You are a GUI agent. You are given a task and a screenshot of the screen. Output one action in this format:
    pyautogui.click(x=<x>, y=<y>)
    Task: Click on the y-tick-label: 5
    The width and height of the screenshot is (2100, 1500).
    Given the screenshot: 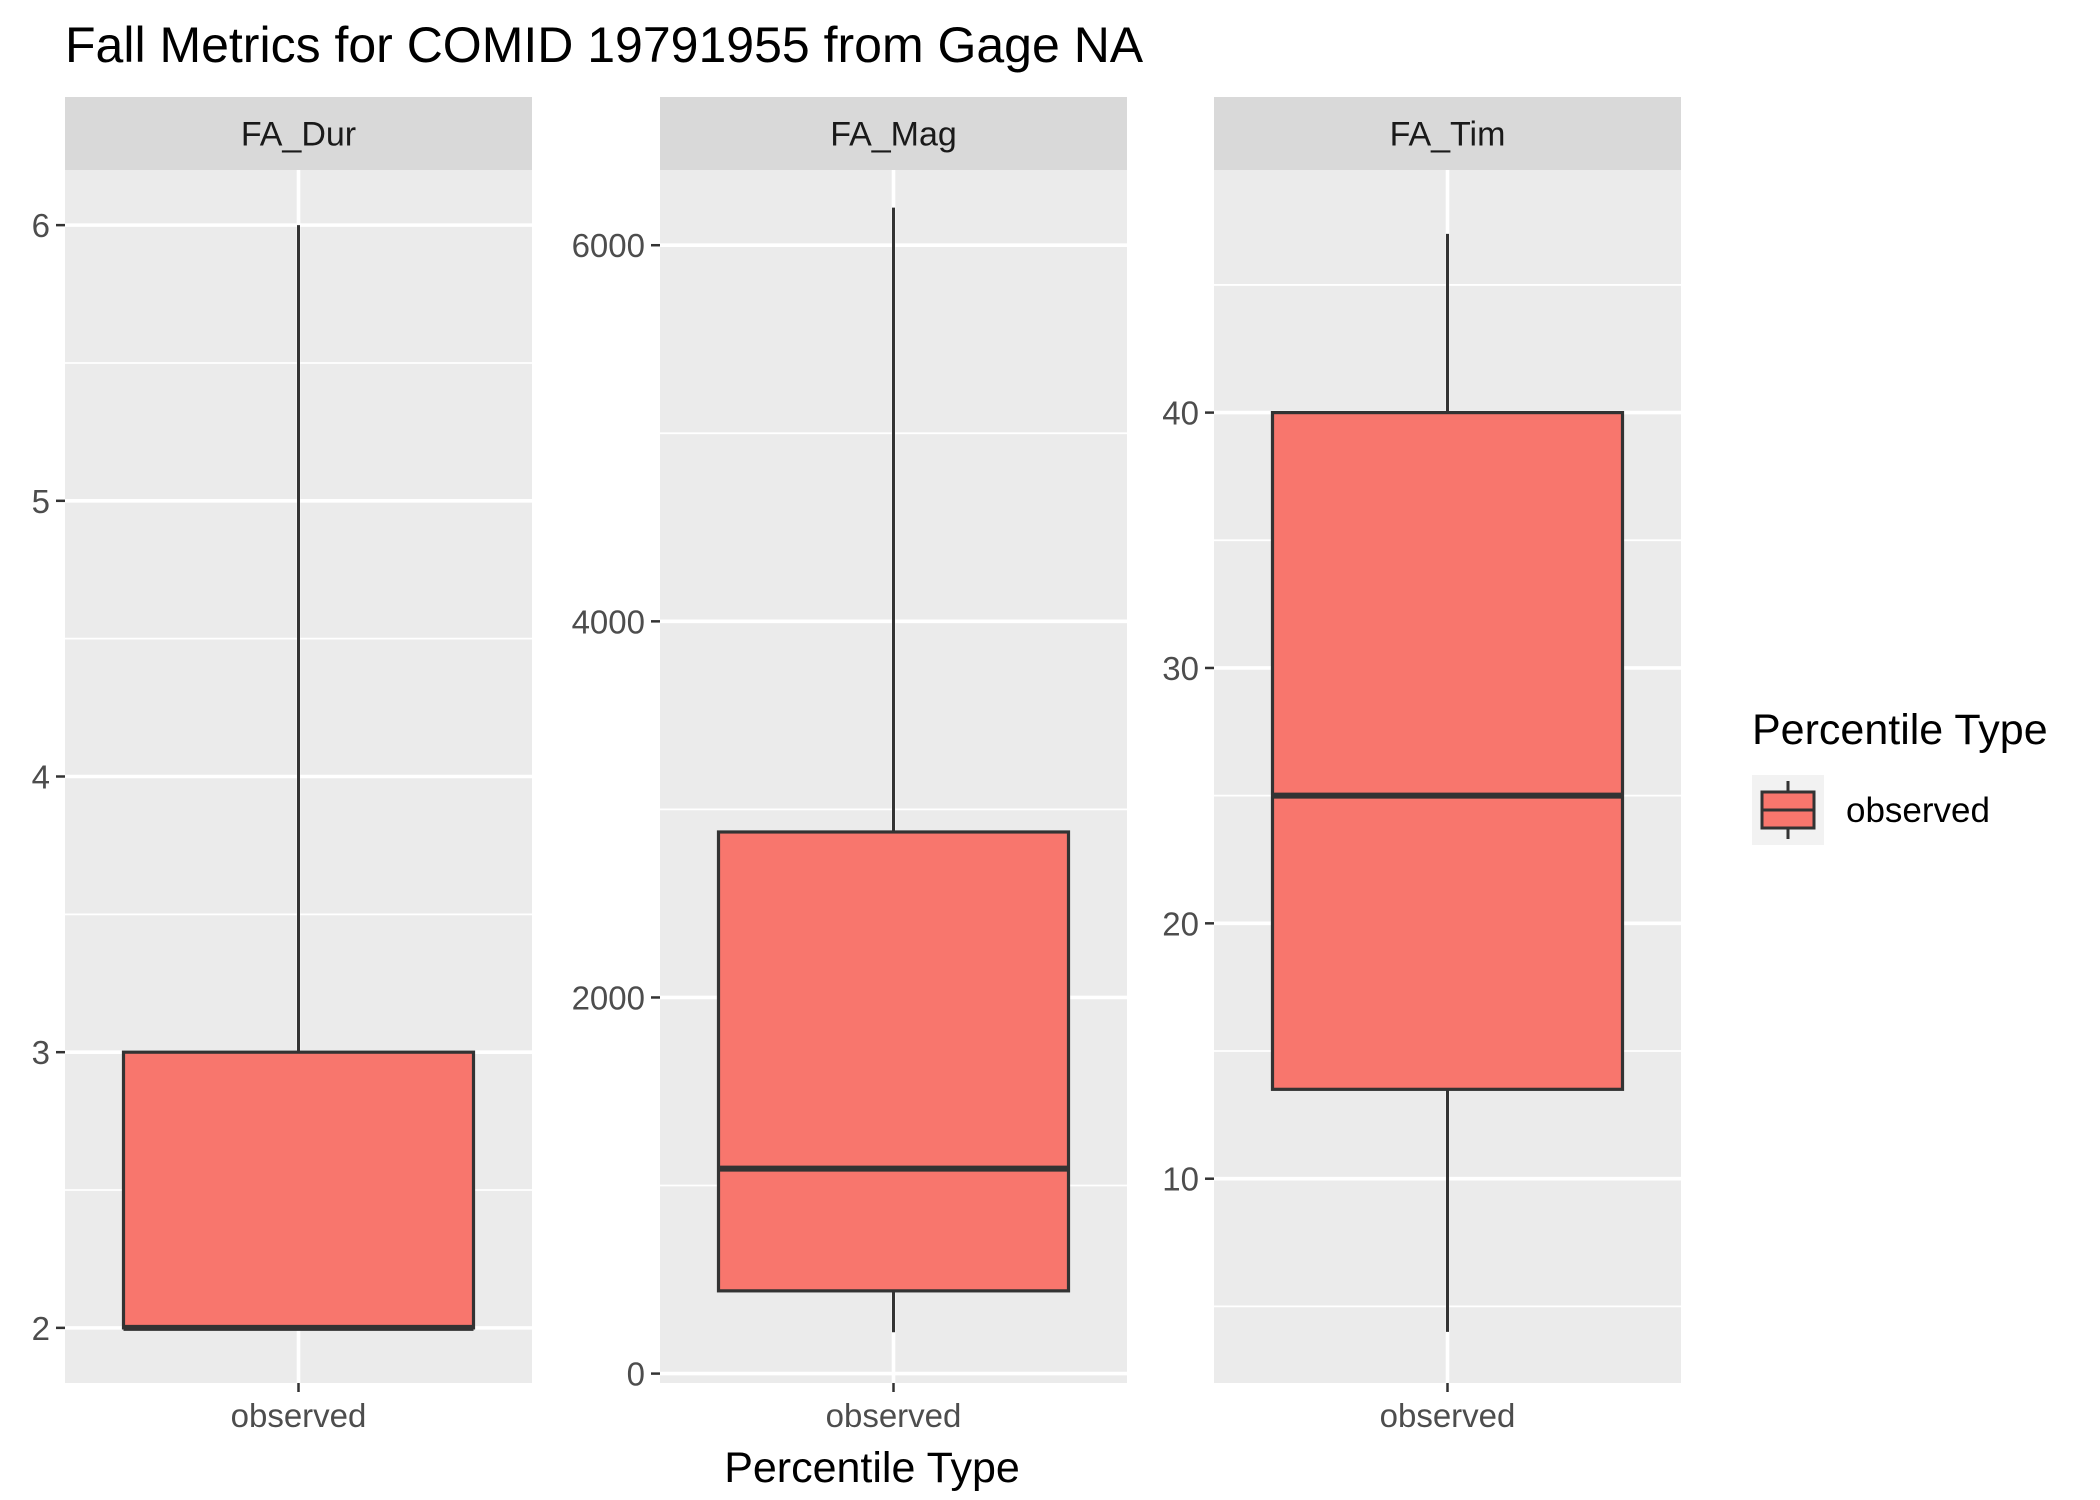 What is the action you would take?
    pyautogui.click(x=41, y=501)
    